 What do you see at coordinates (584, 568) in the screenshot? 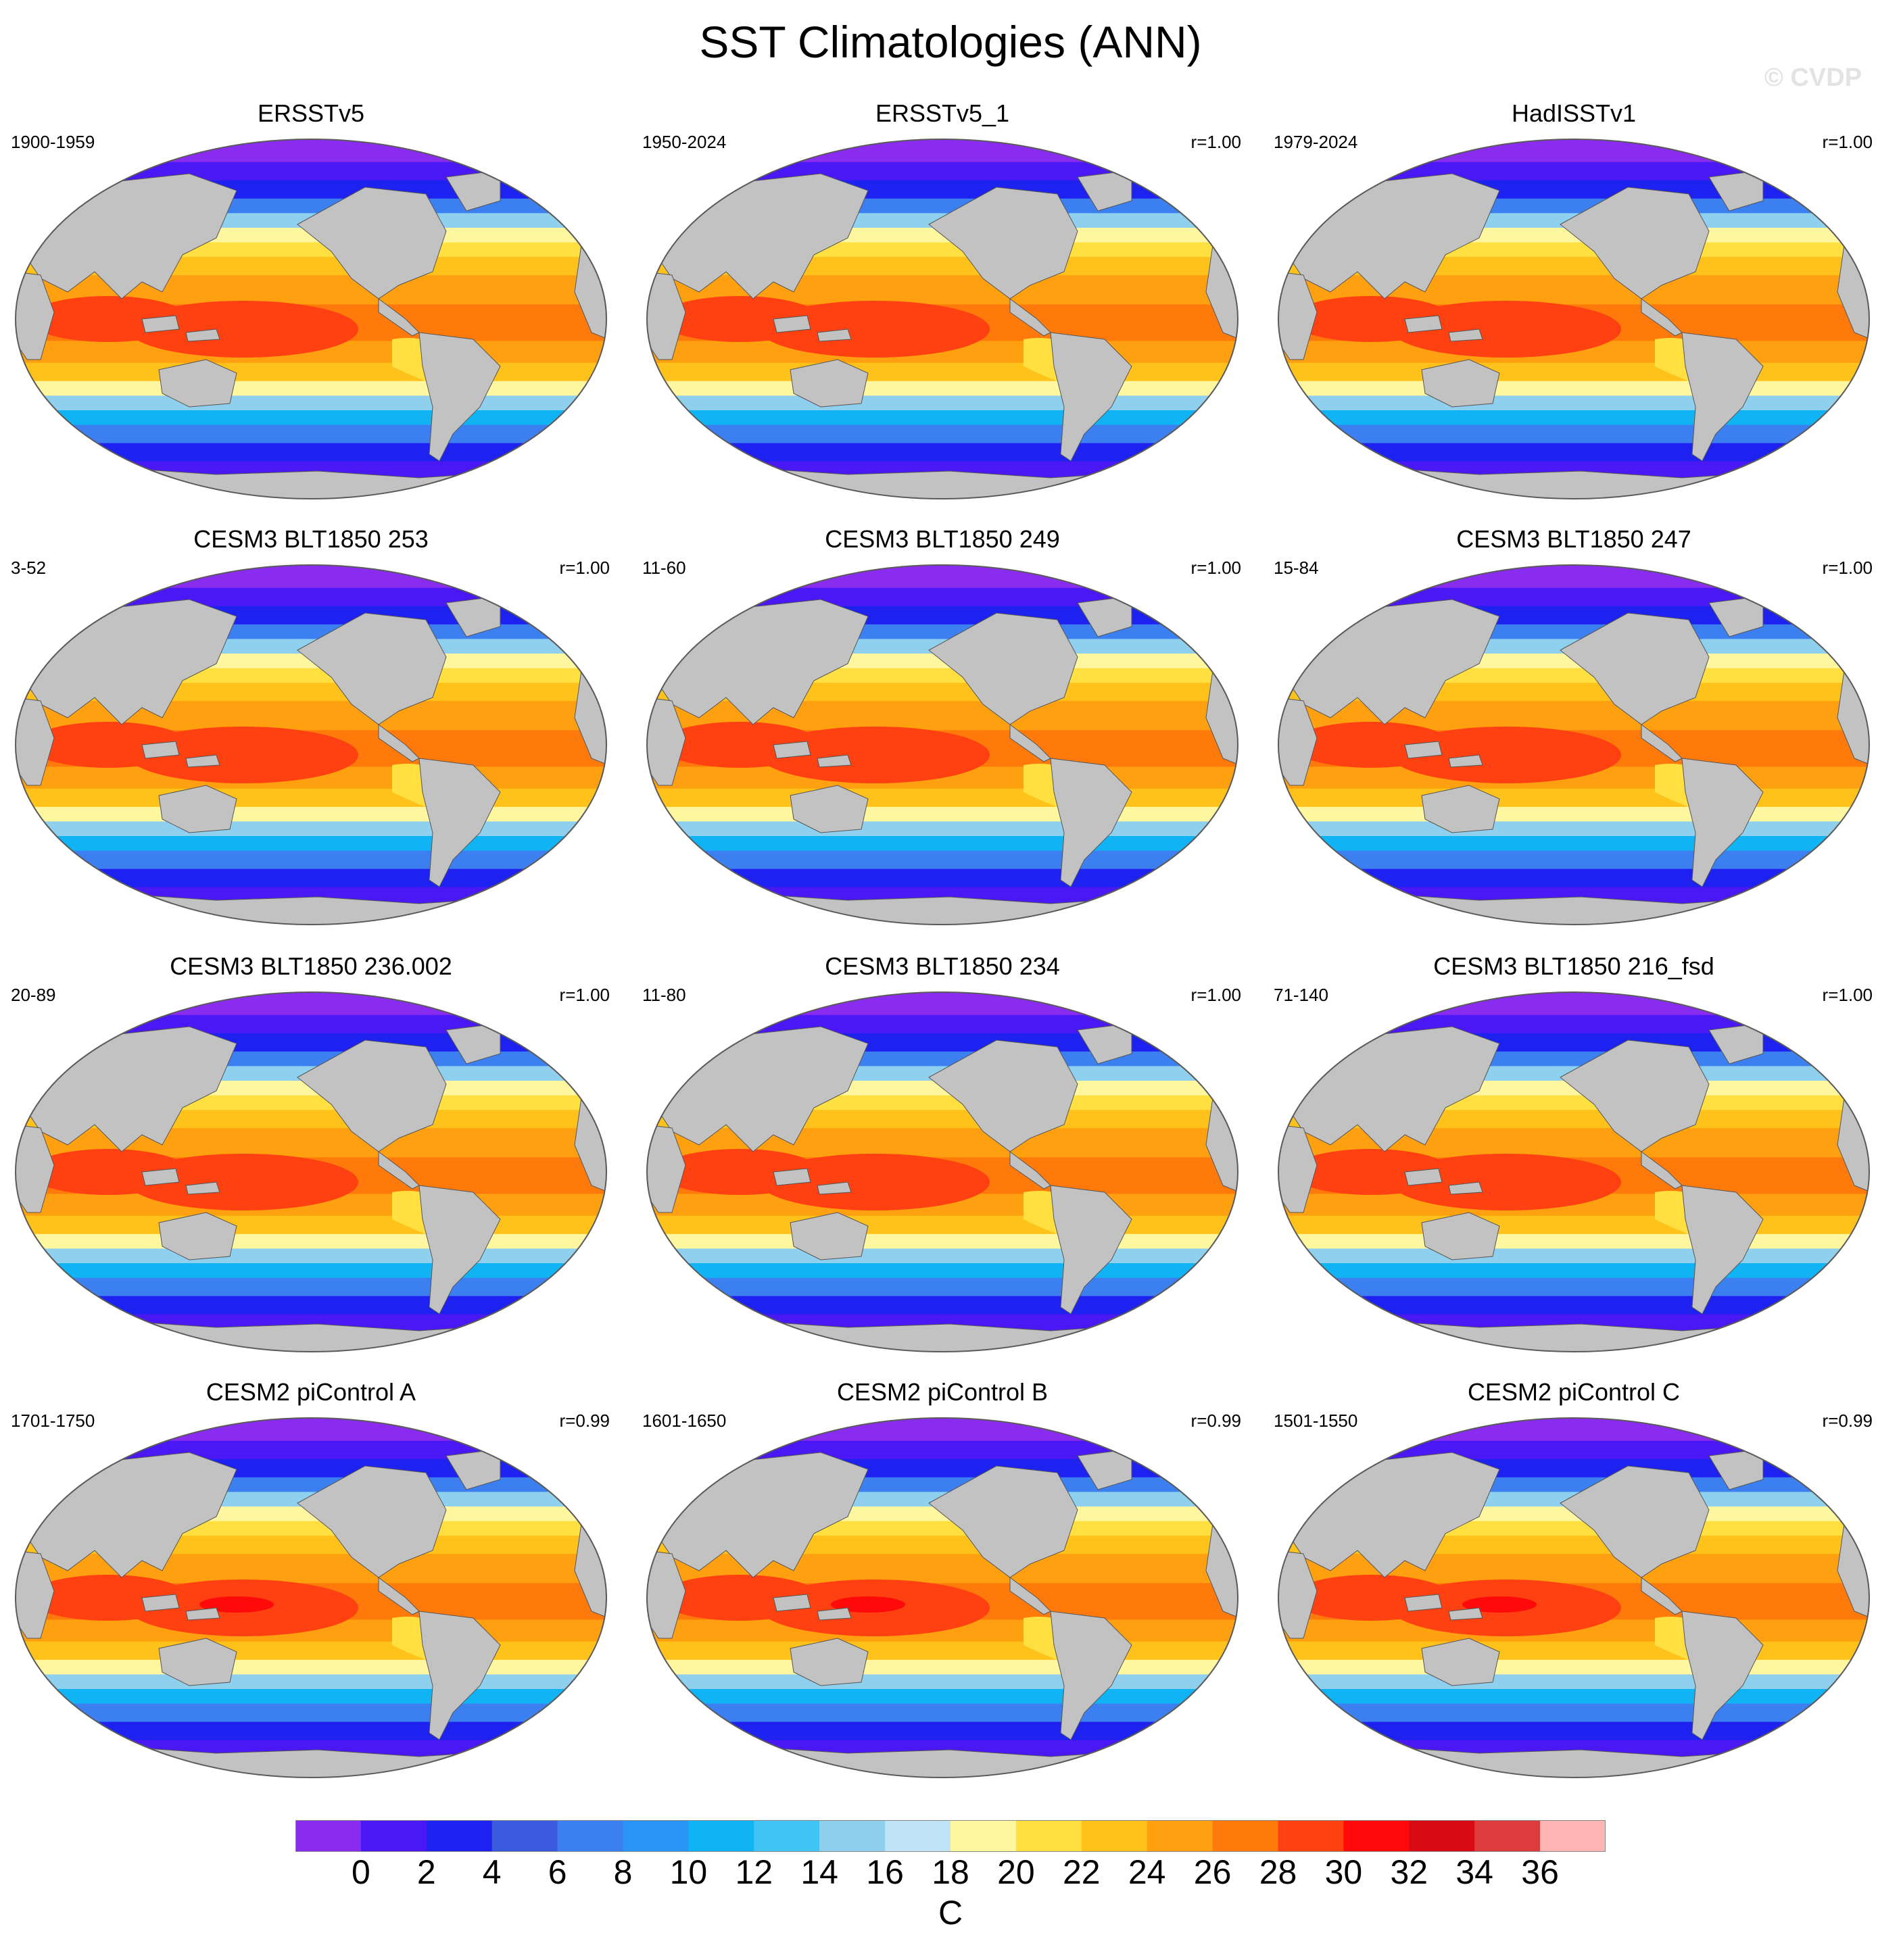
I see `panel-correlation: r=1.00` at bounding box center [584, 568].